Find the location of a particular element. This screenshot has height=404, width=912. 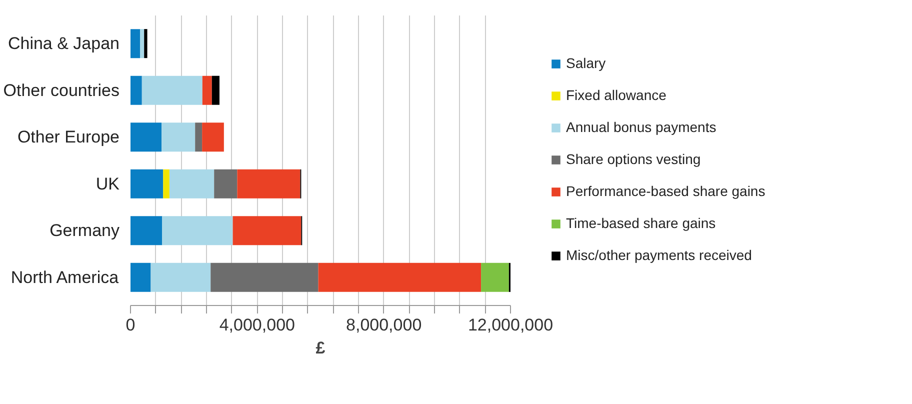

y-tick-label: UK is located at coordinates (108, 184).